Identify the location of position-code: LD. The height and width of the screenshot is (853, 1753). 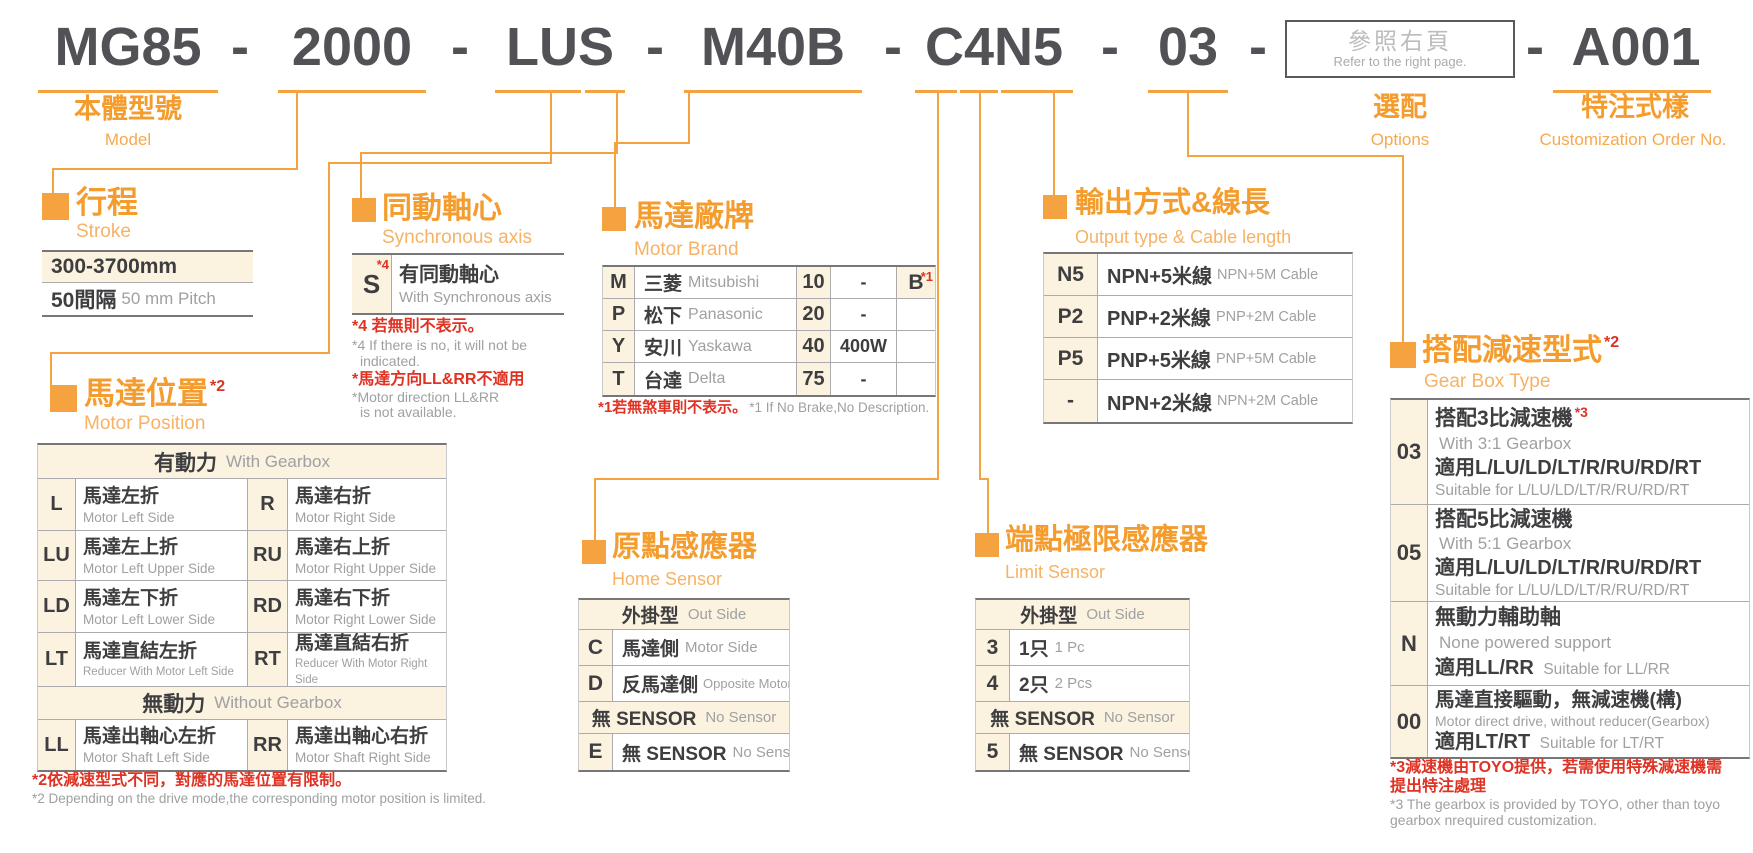
(57, 606).